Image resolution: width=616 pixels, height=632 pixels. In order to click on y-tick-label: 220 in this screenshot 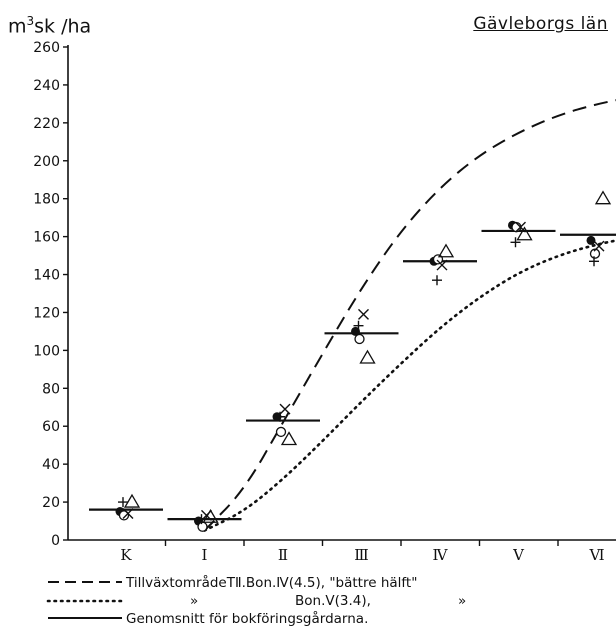, I will do `click(46, 124)`.